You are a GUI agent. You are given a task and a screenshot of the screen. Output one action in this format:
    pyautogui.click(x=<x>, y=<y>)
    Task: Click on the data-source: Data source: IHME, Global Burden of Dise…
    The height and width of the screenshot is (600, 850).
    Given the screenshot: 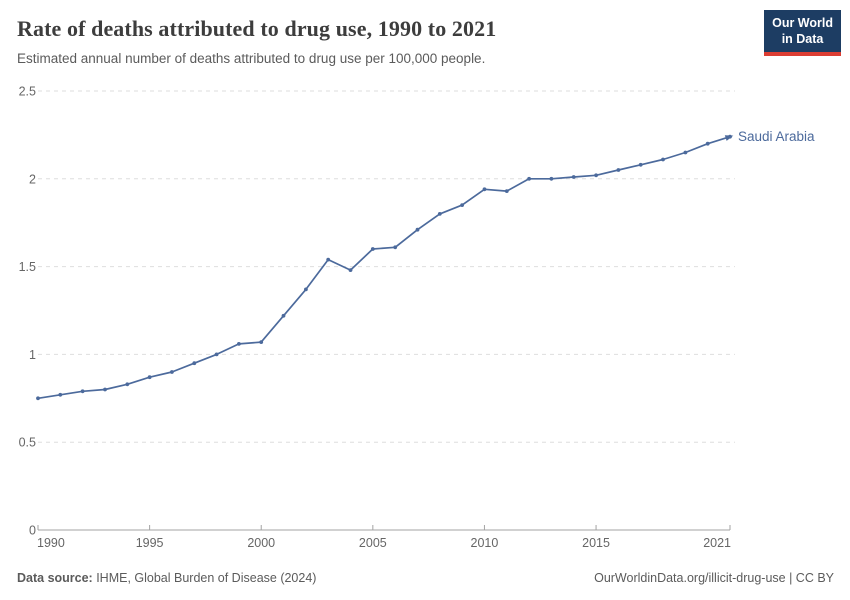 What is the action you would take?
    pyautogui.click(x=166, y=578)
    